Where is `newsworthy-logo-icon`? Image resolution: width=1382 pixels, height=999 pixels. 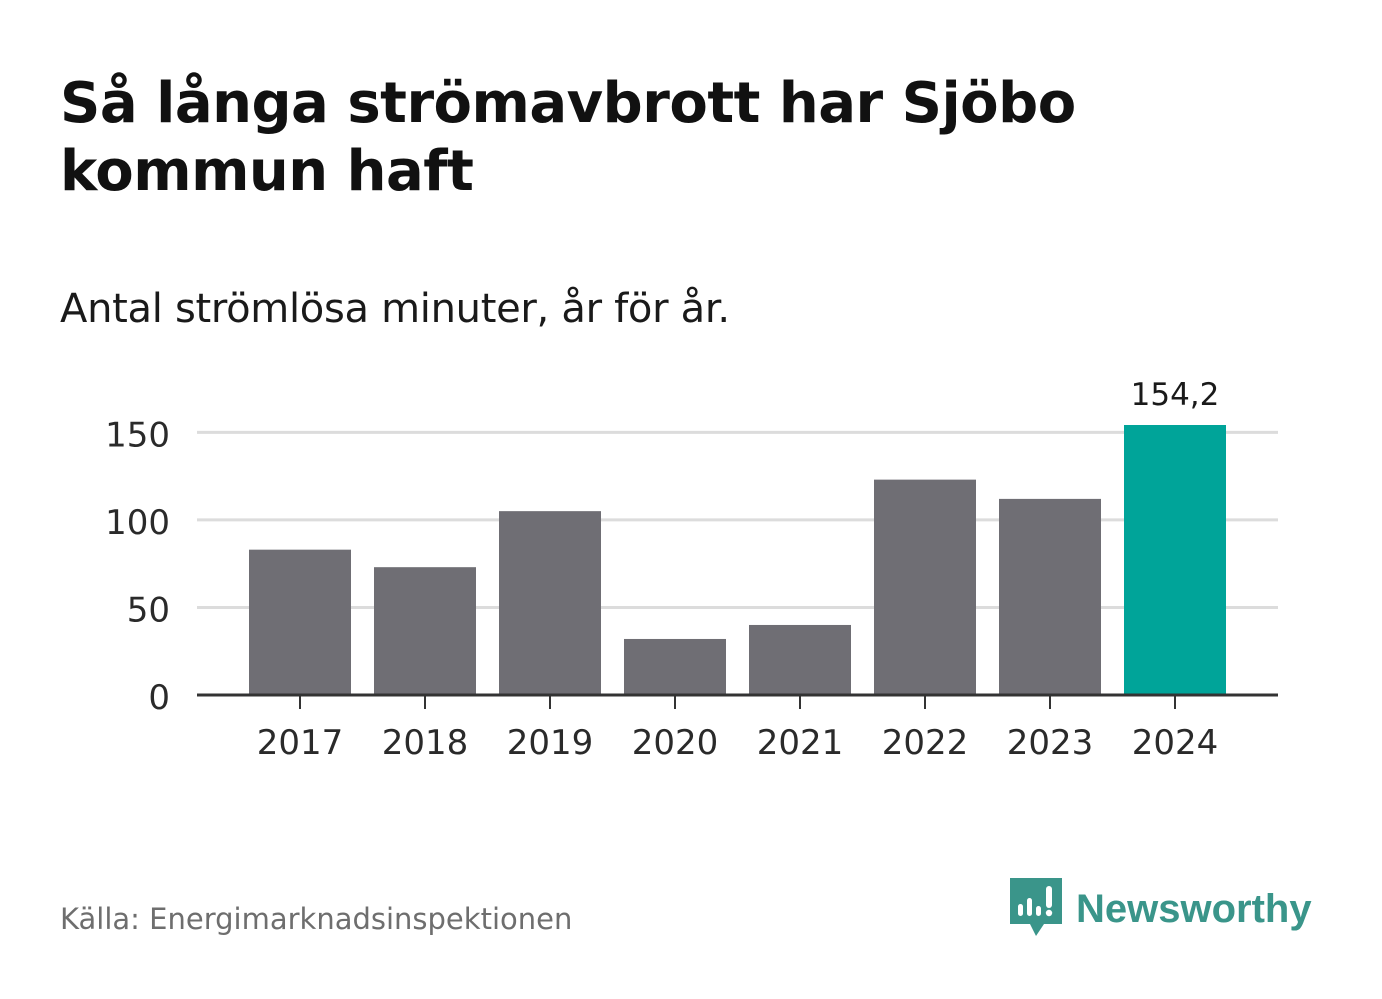
newsworthy-logo-icon is located at coordinates (1036, 907).